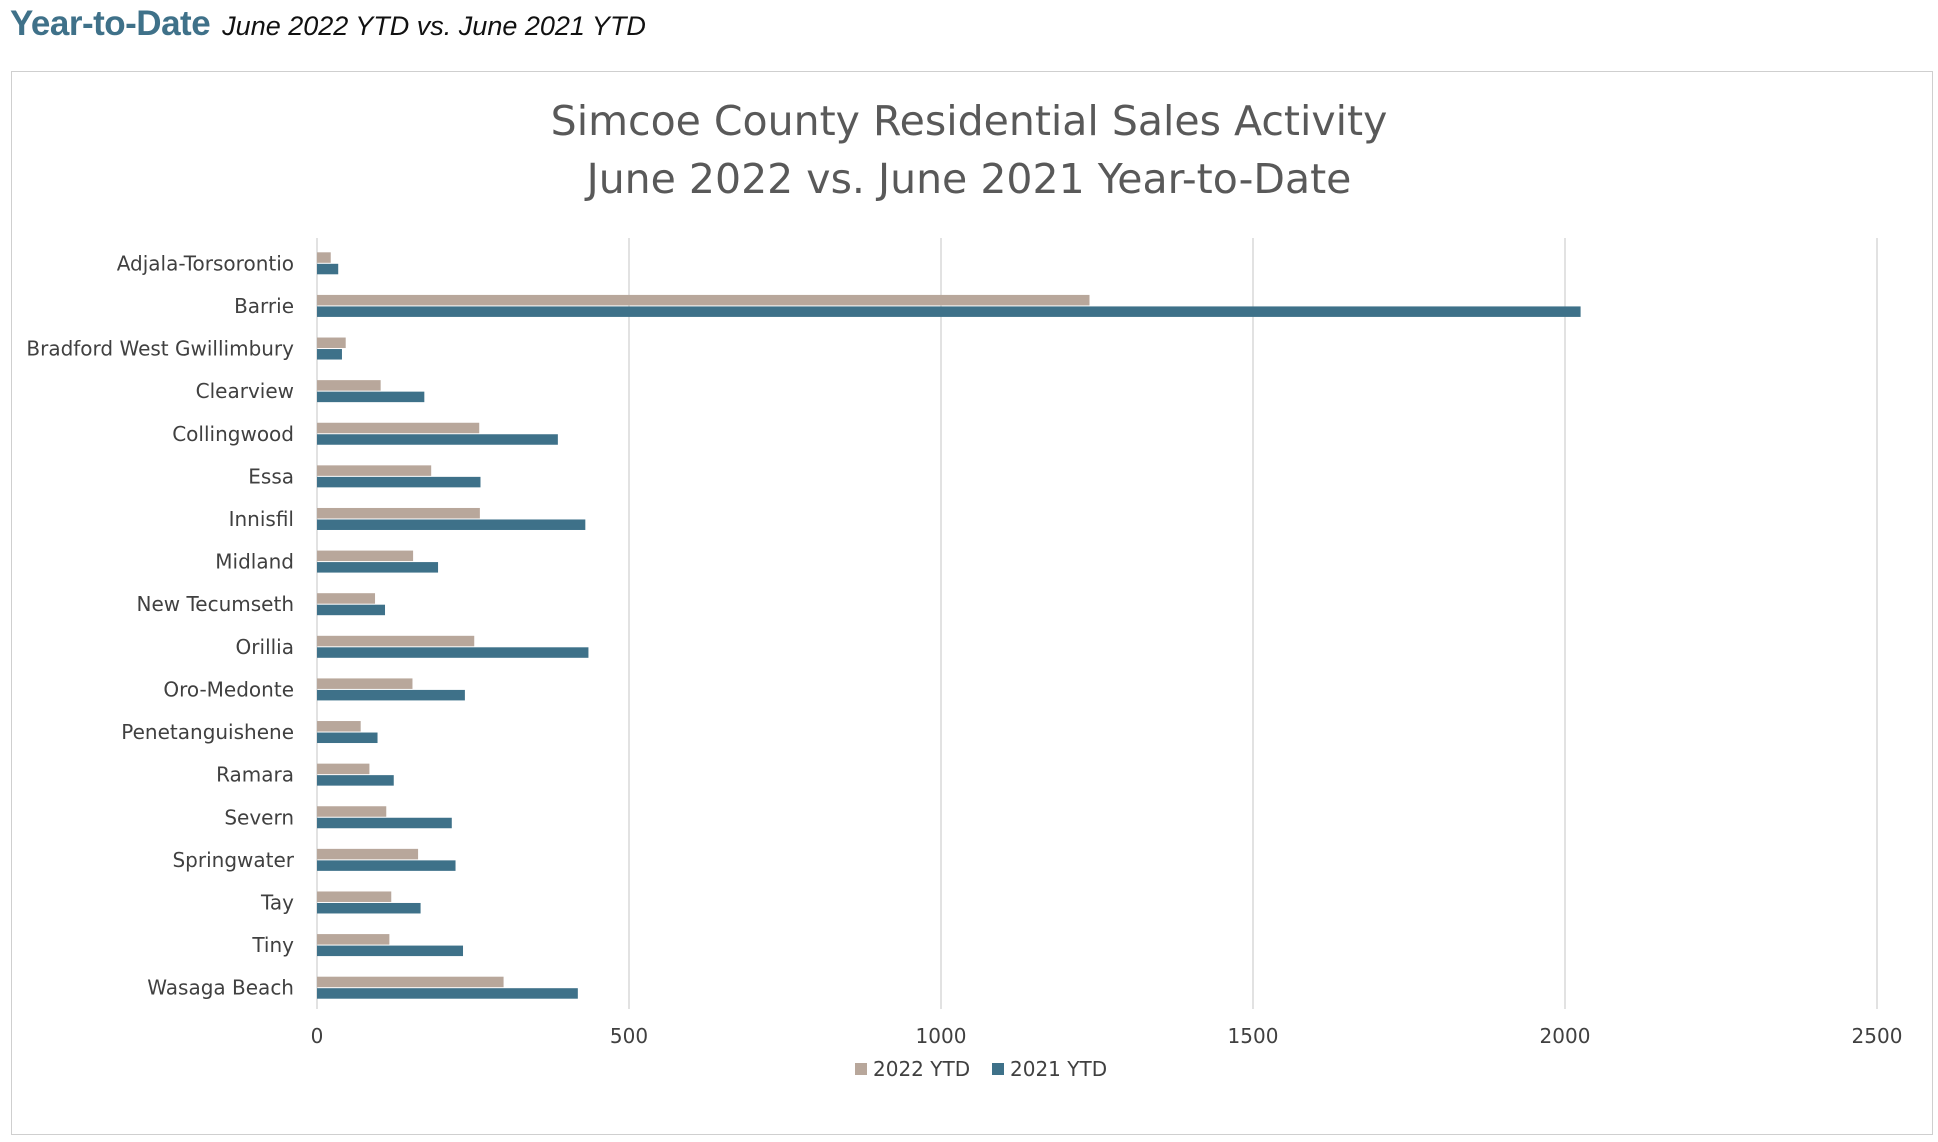 This screenshot has width=1938, height=1142. I want to click on category-label: Essa, so click(271, 476).